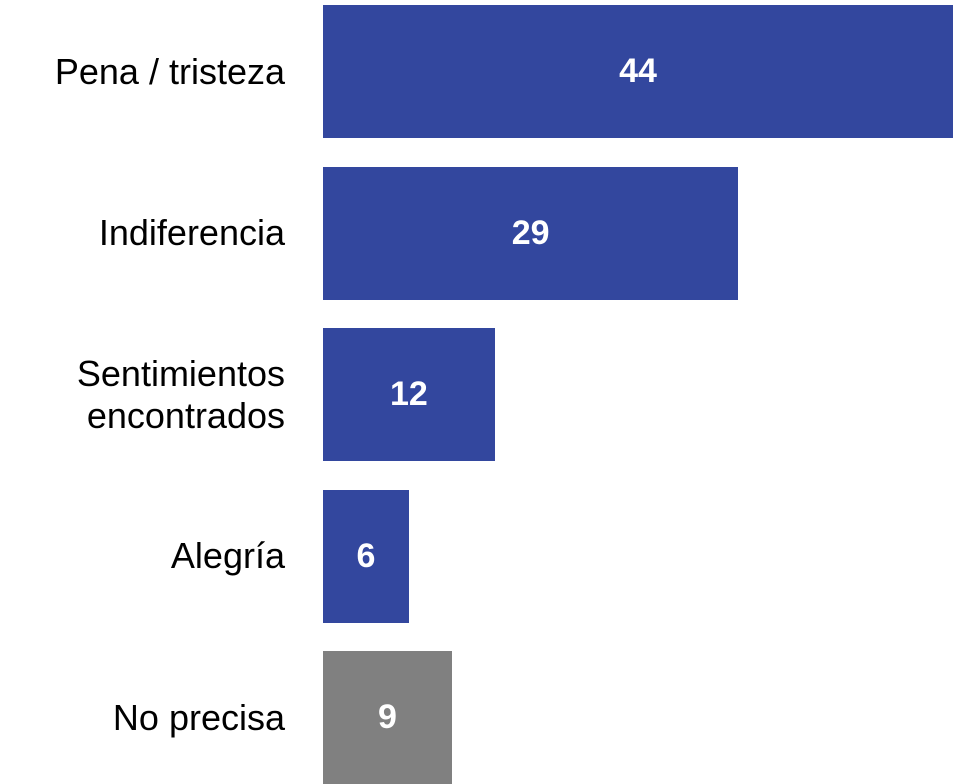  I want to click on bar: 6, so click(366, 556).